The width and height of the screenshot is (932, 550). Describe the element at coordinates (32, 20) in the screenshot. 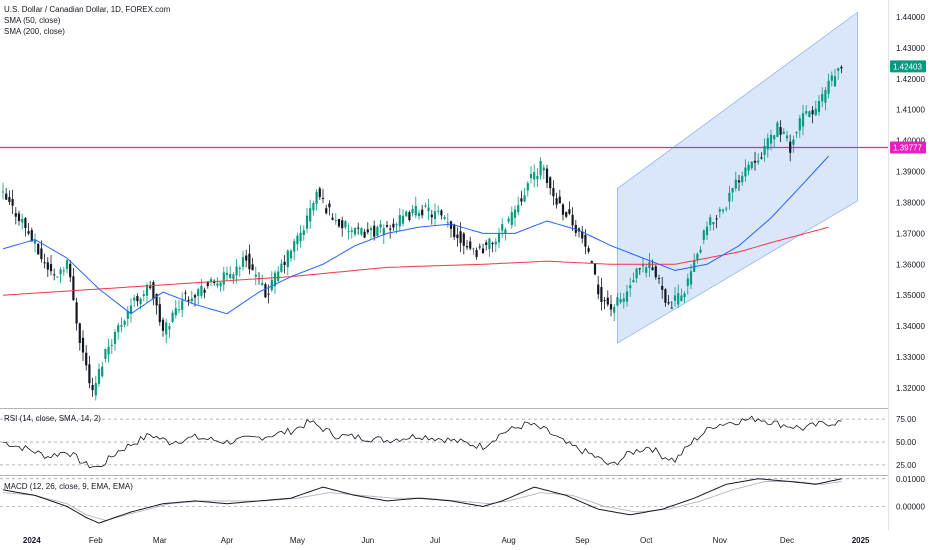

I see `sma50-legend: SMA (50, close)` at that location.